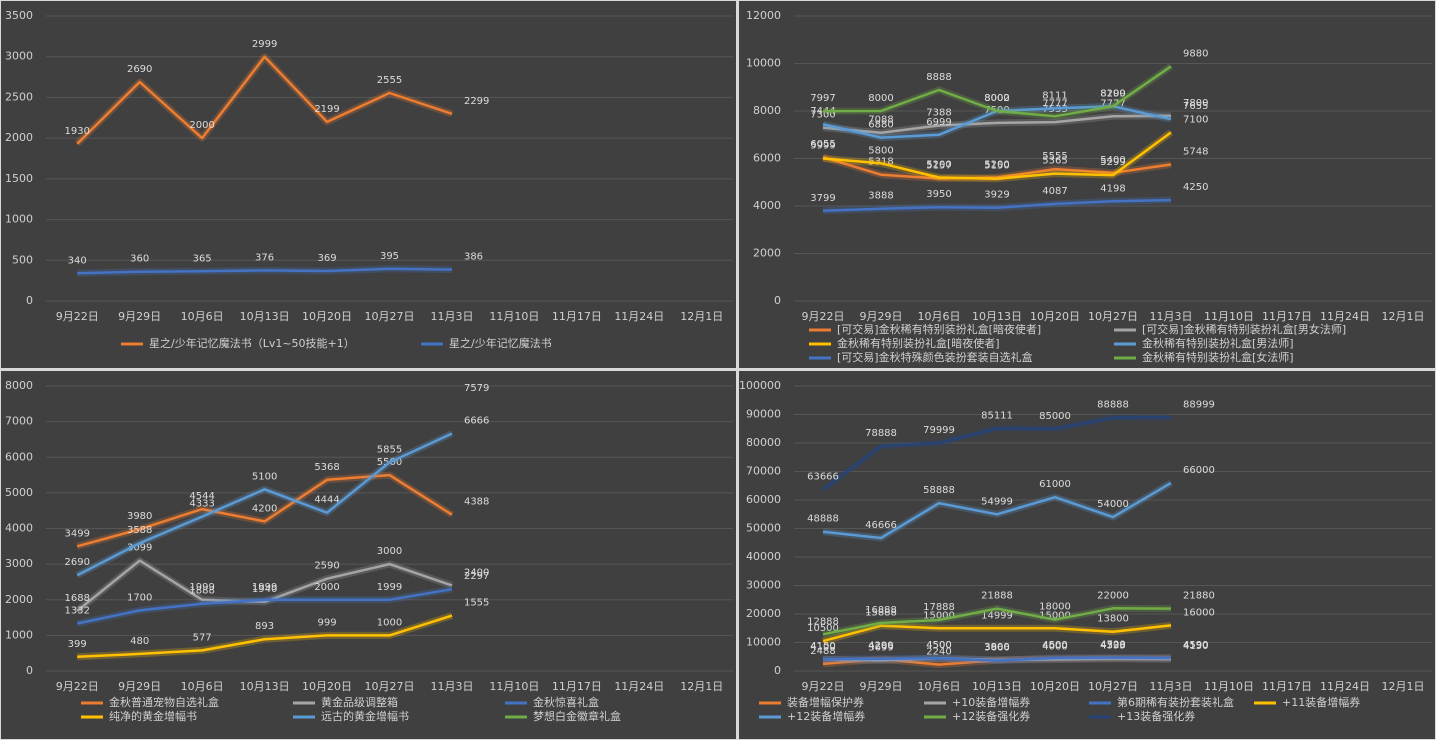 This screenshot has height=740, width=1436. Describe the element at coordinates (880, 98) in the screenshot. I see `data-label: 8000` at that location.